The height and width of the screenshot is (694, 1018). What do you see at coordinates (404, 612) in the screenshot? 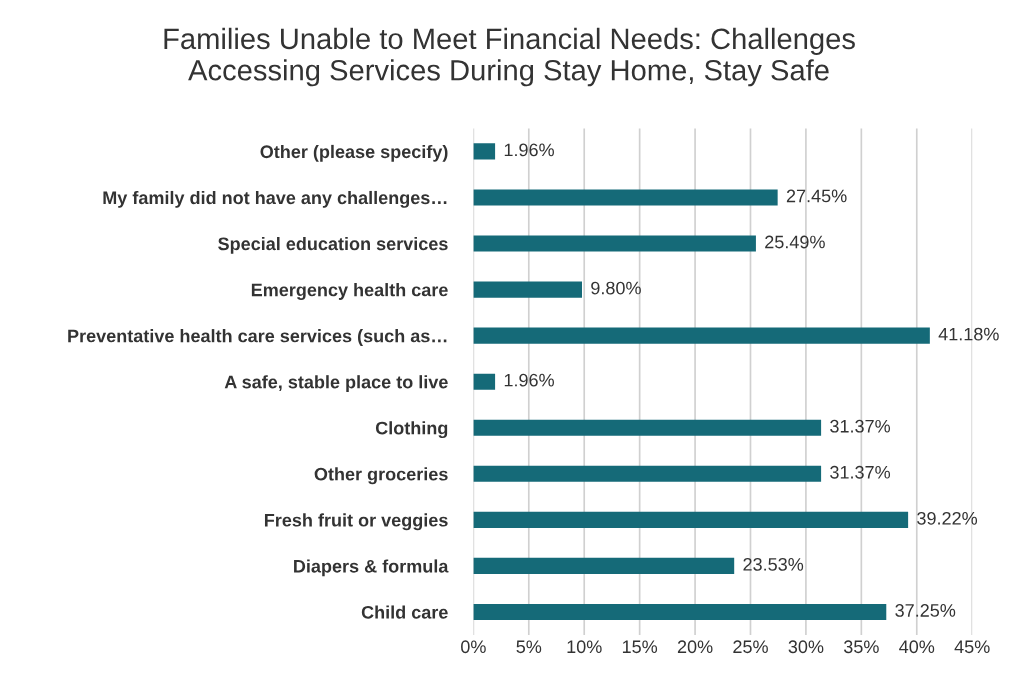
I see `y-tick-label: Child care` at bounding box center [404, 612].